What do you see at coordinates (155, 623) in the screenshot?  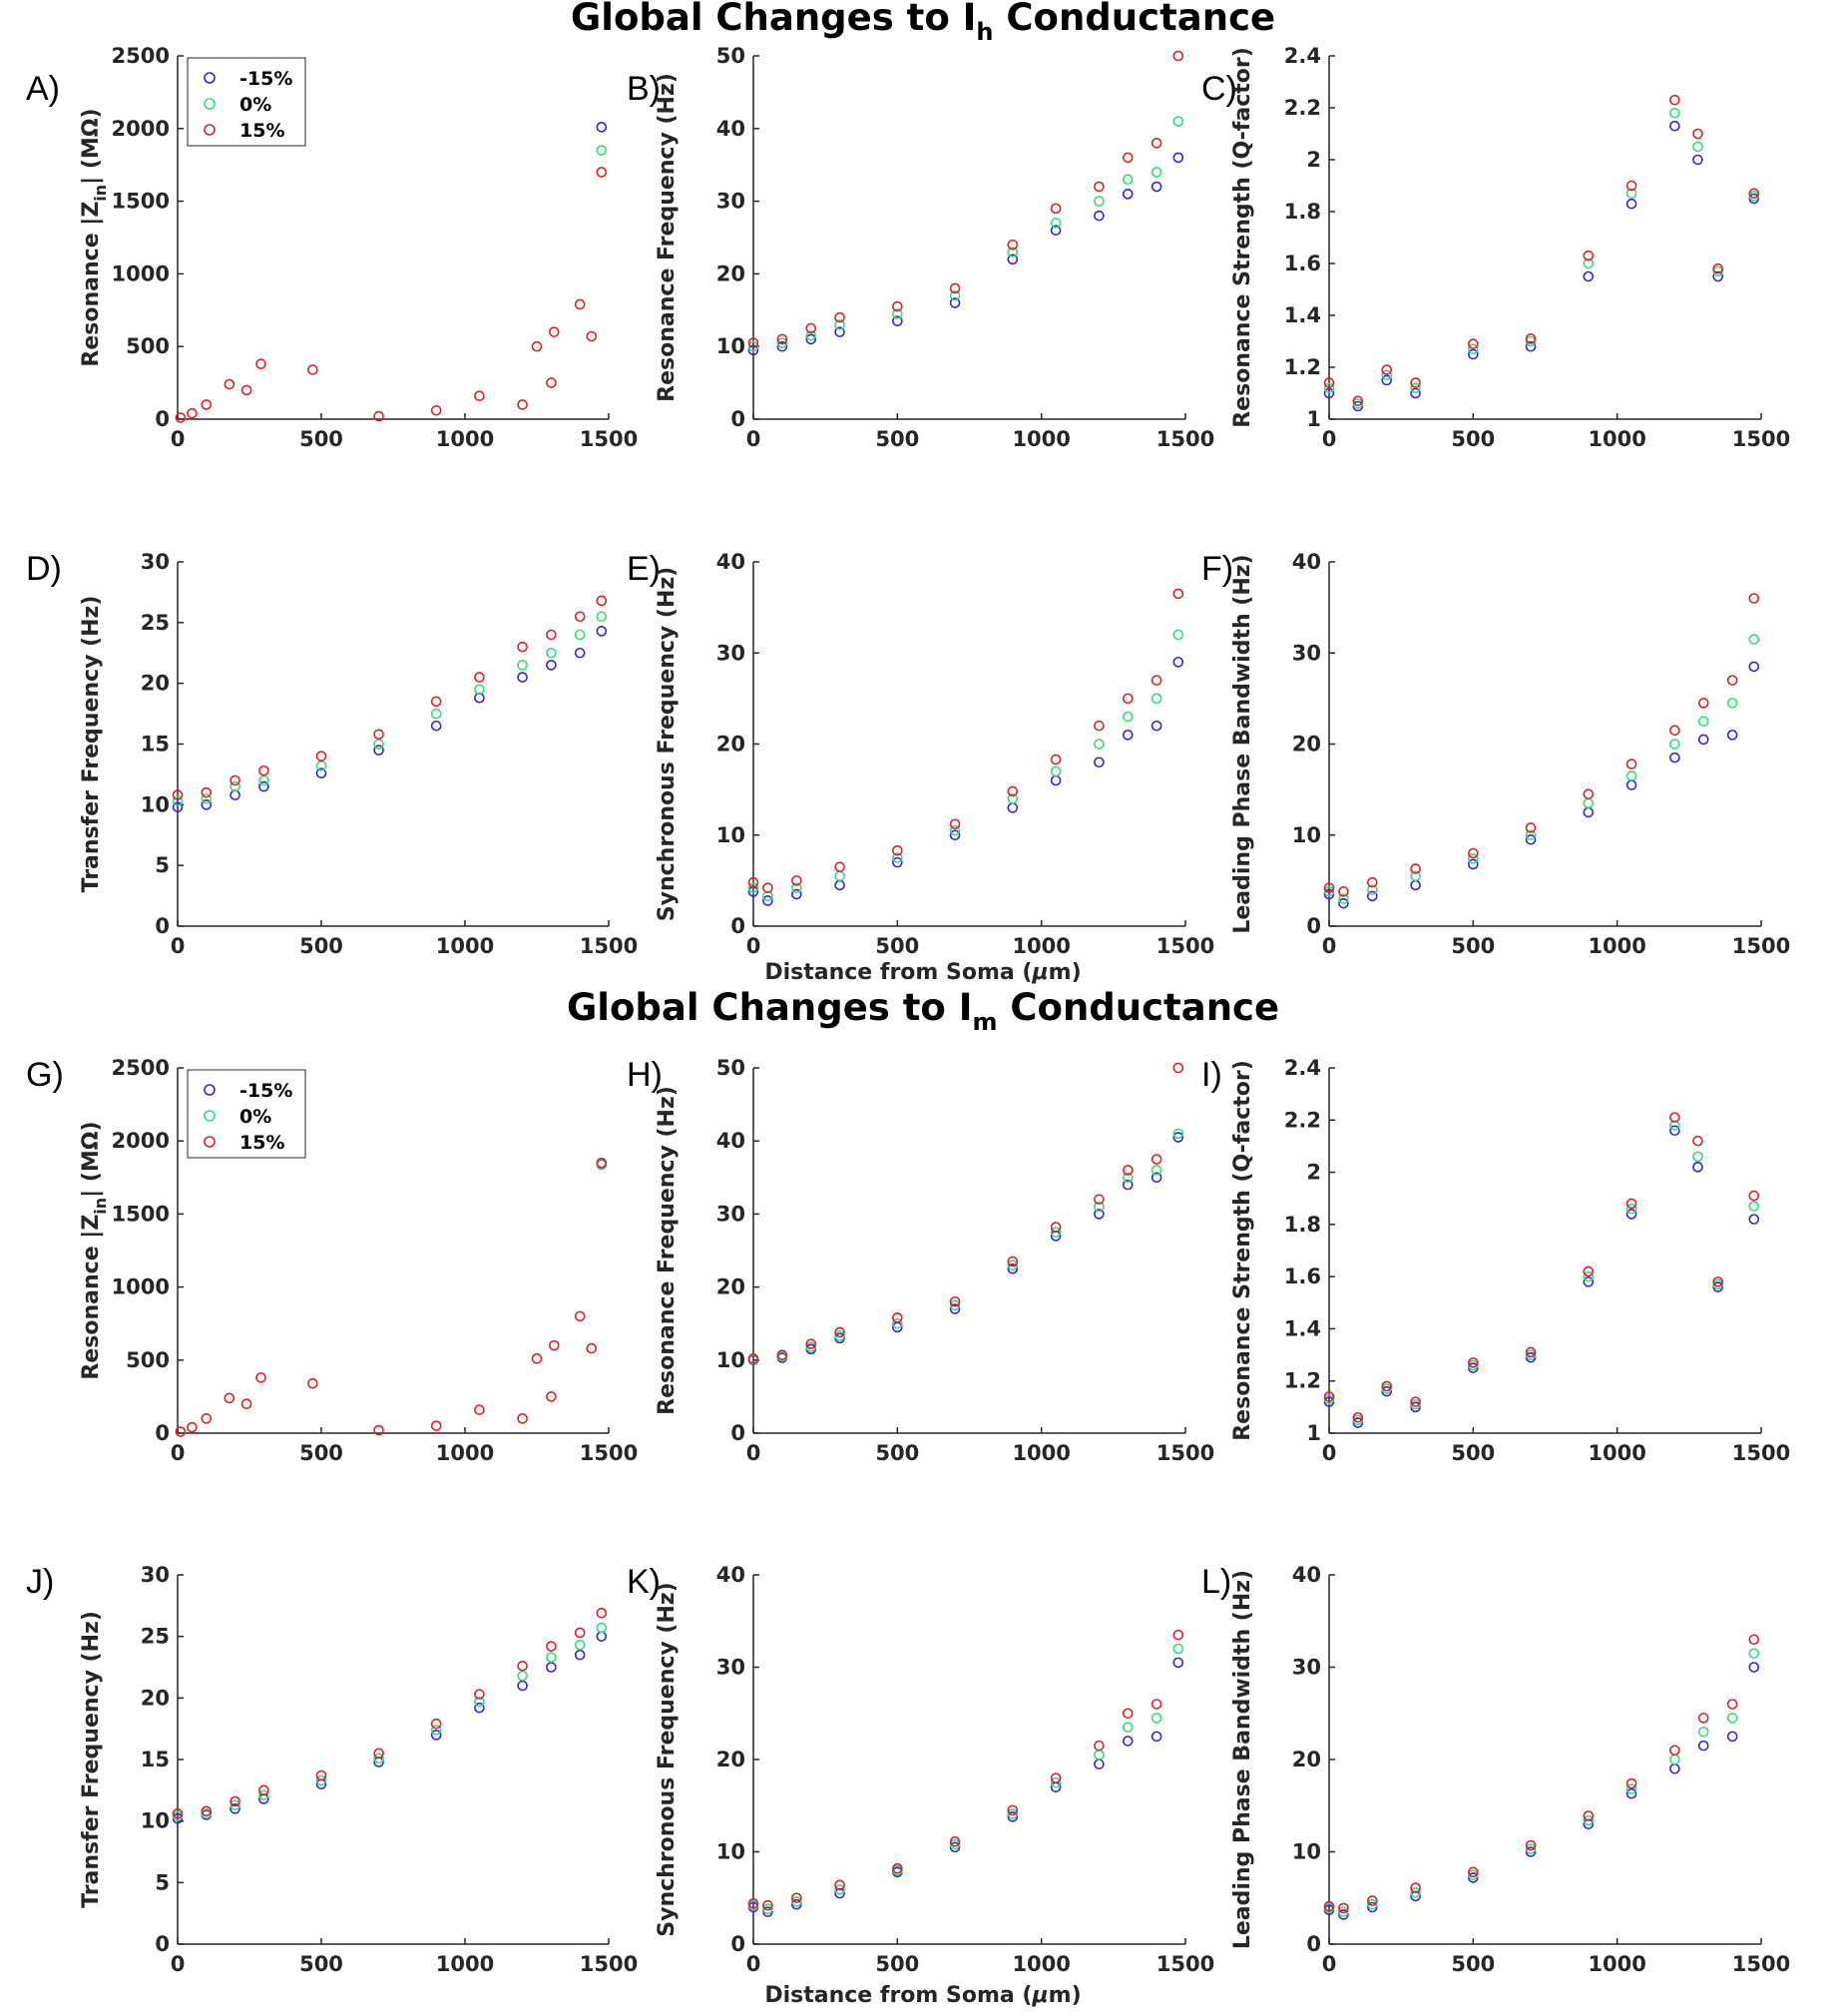 I see `y-tick-label: 25` at bounding box center [155, 623].